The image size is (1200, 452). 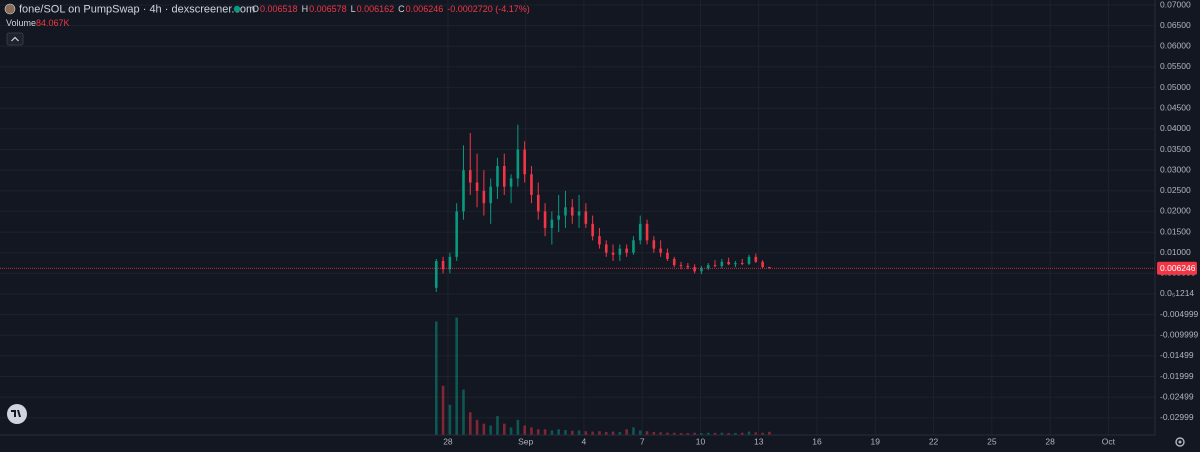 I want to click on x-tick-label: 13, so click(x=759, y=441).